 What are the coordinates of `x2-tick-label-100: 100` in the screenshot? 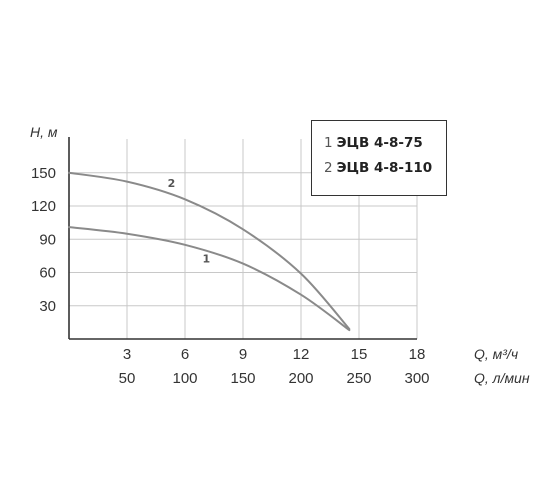 It's located at (184, 378).